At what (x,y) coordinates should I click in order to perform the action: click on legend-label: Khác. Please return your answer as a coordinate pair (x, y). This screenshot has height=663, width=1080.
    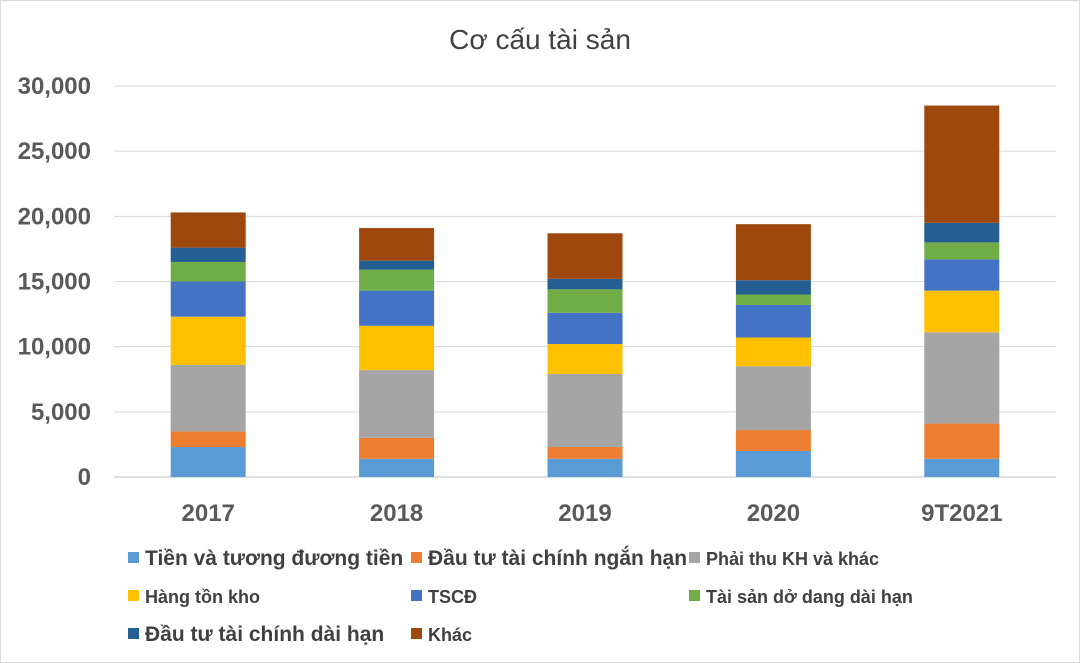
    Looking at the image, I should click on (450, 635).